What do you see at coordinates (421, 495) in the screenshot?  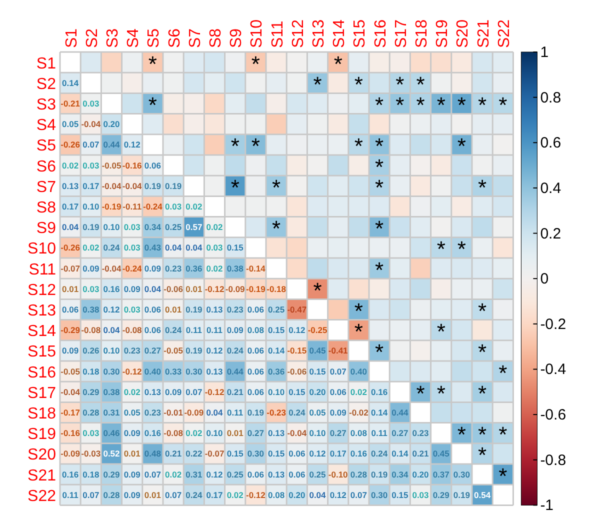 I see `data-label: 0.03` at bounding box center [421, 495].